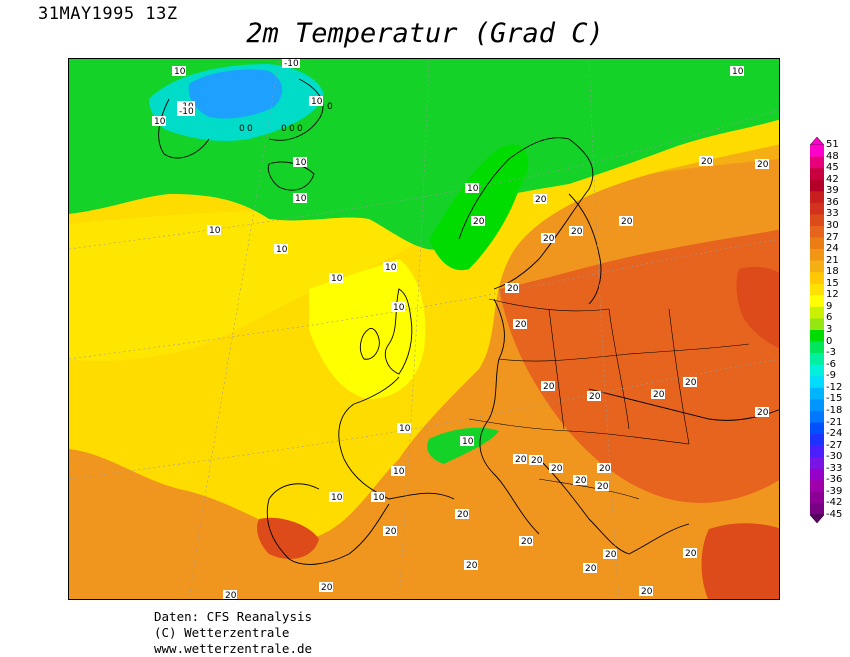  I want to click on field-red-anatolia, so click(740, 561).